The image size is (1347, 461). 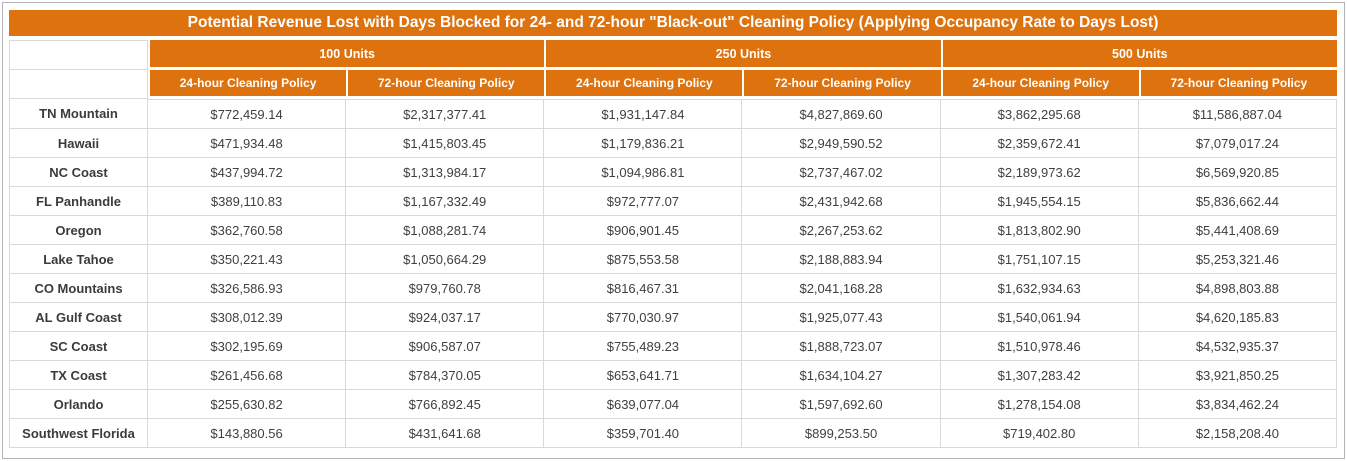 I want to click on revenue-cell: $2,188,883.94, so click(x=841, y=259).